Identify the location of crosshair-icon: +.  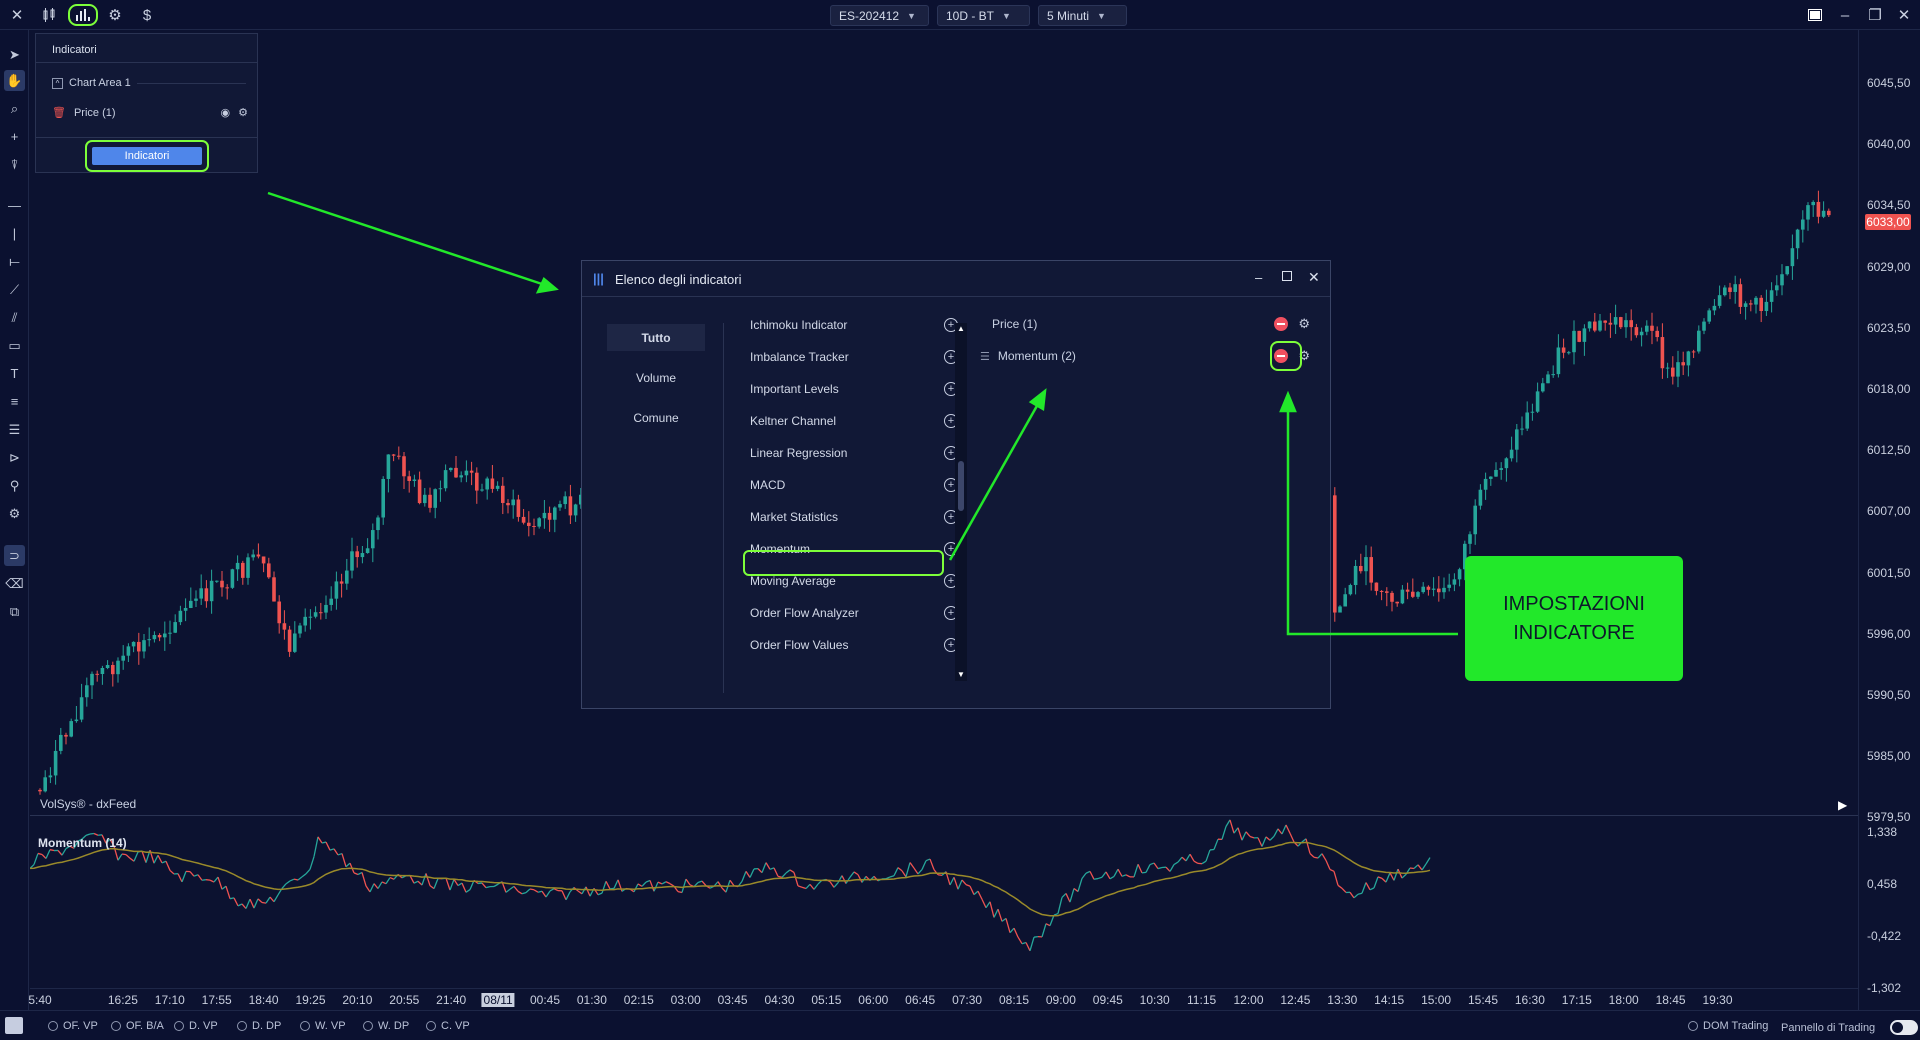
(14, 136).